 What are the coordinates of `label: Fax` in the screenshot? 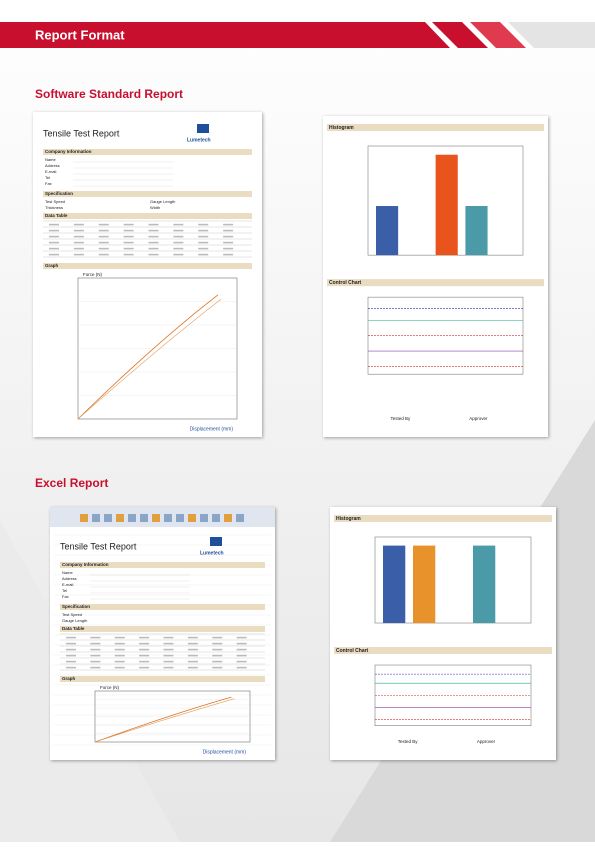 It's located at (65, 596).